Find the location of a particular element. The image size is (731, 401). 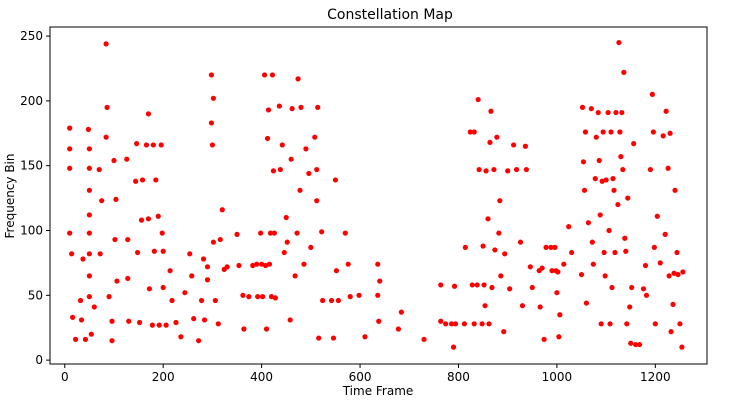

y-axis-title: Frequency Bin is located at coordinates (10, 196).